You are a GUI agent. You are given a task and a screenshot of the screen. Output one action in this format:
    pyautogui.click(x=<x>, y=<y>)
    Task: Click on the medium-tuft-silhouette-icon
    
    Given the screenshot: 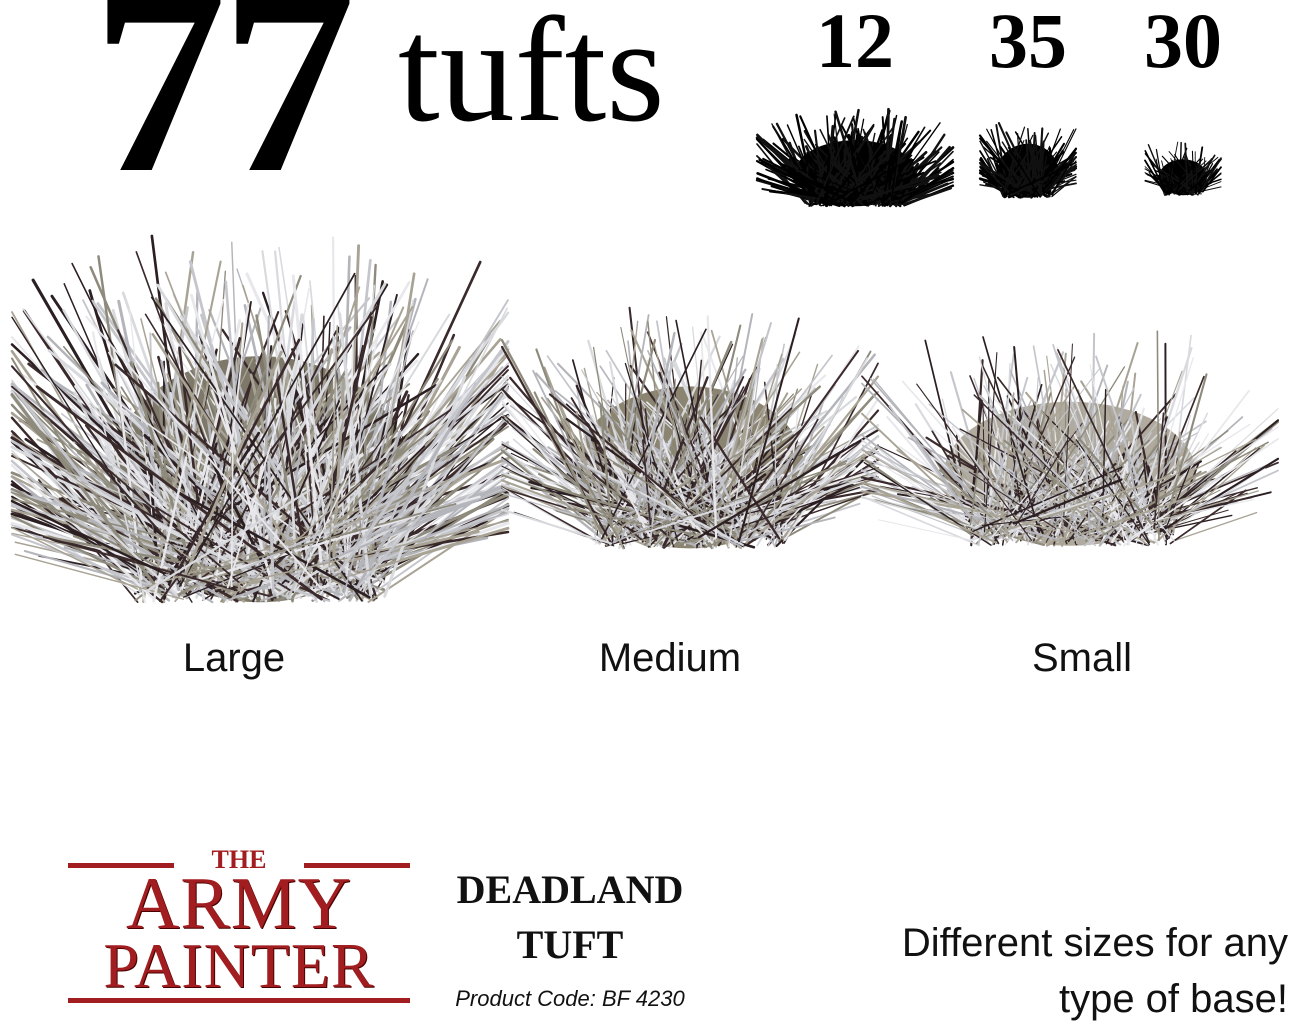 What is the action you would take?
    pyautogui.click(x=1028, y=160)
    